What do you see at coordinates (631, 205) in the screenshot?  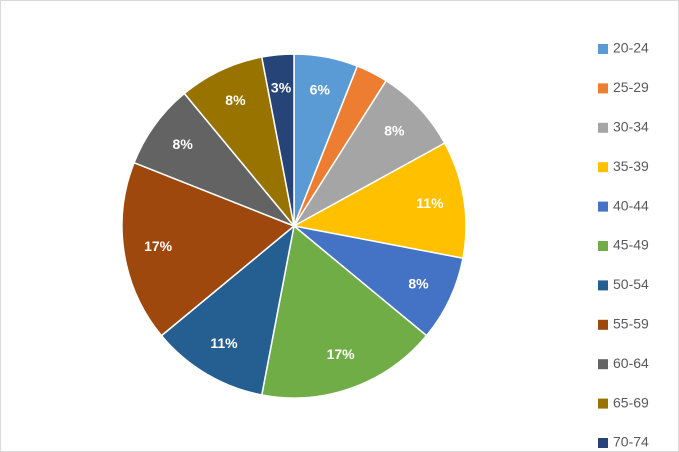 I see `legend-label: 40-44` at bounding box center [631, 205].